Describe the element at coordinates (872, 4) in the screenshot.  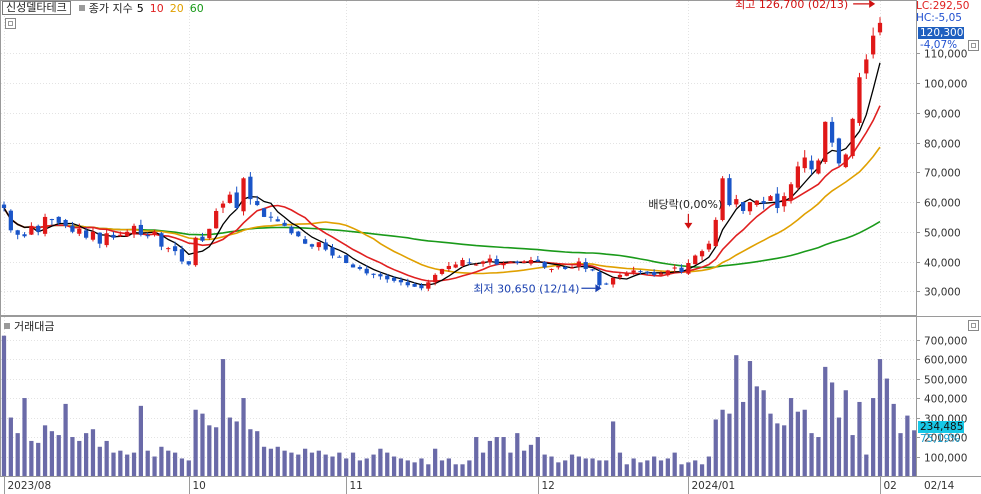
I see `high-arrow-icon` at that location.